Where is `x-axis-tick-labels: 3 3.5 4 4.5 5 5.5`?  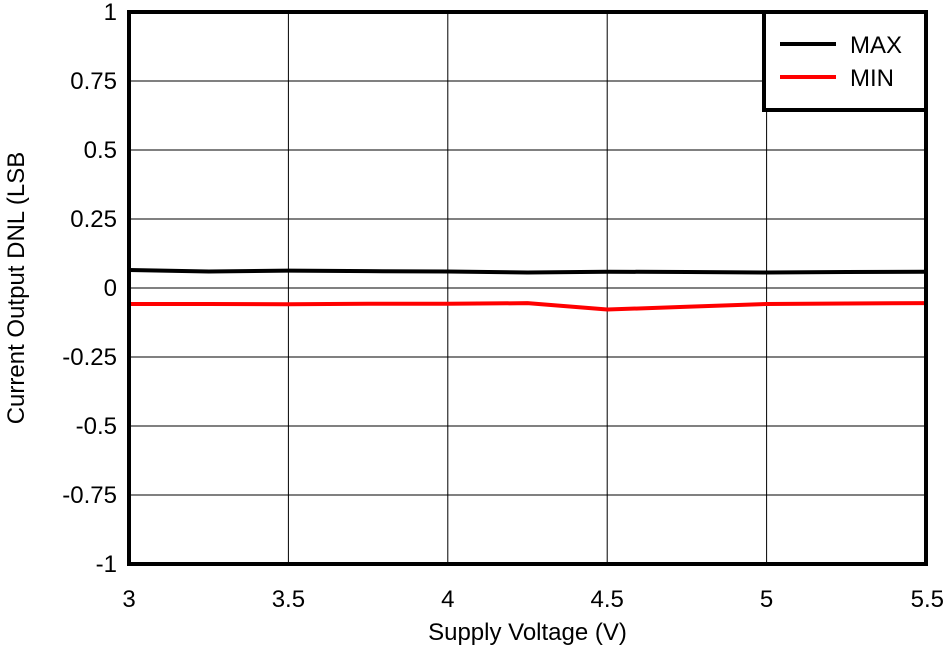
x-axis-tick-labels: 3 3.5 4 4.5 5 5.5 is located at coordinates (533, 599).